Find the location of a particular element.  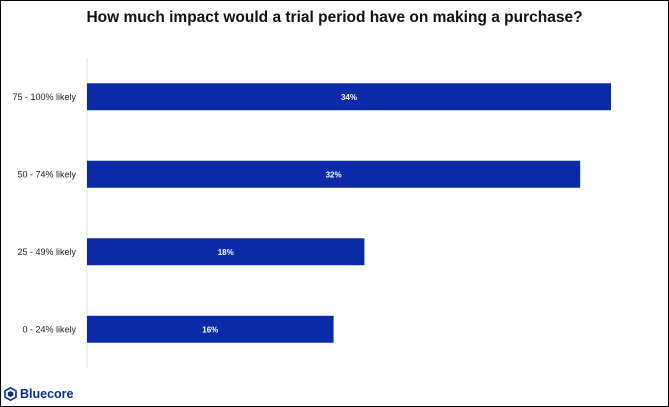

bluecore-logo-icon is located at coordinates (10, 394).